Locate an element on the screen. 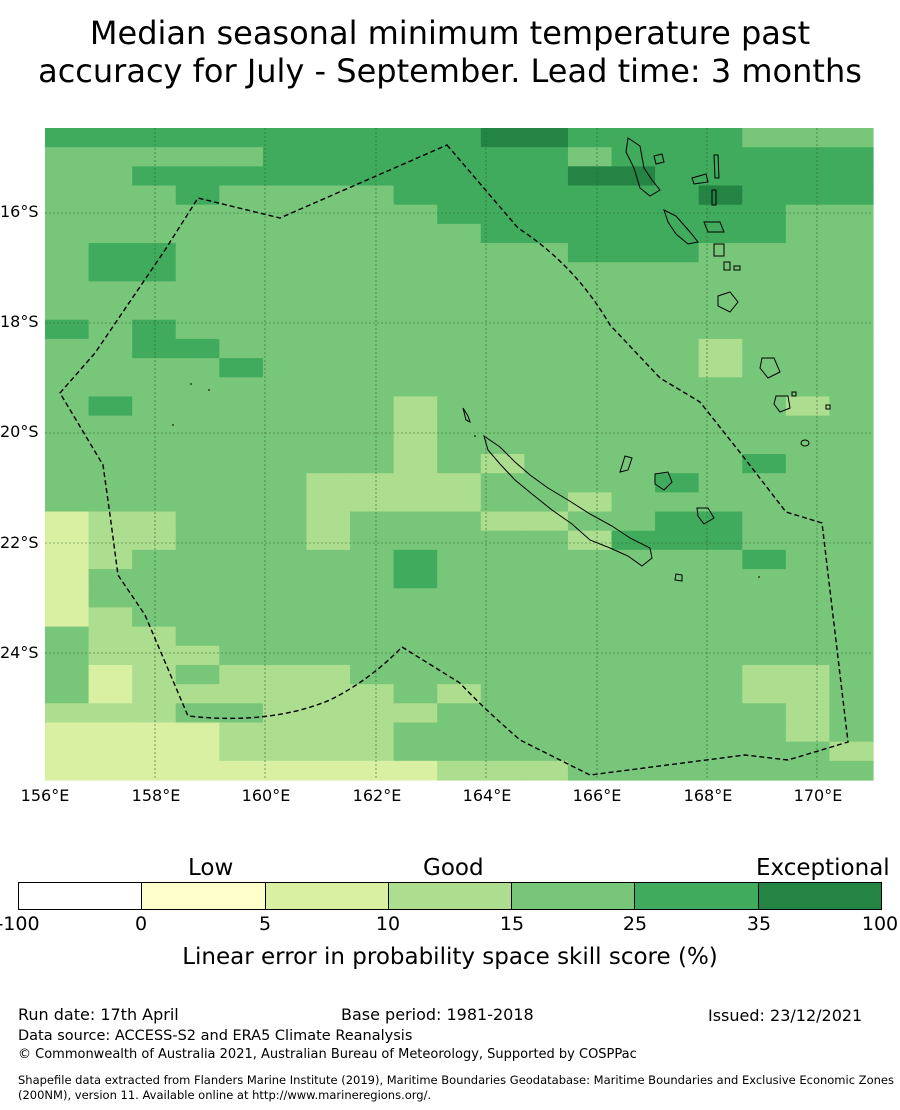  base-period: Base period: 1981-2018 is located at coordinates (437, 1014).